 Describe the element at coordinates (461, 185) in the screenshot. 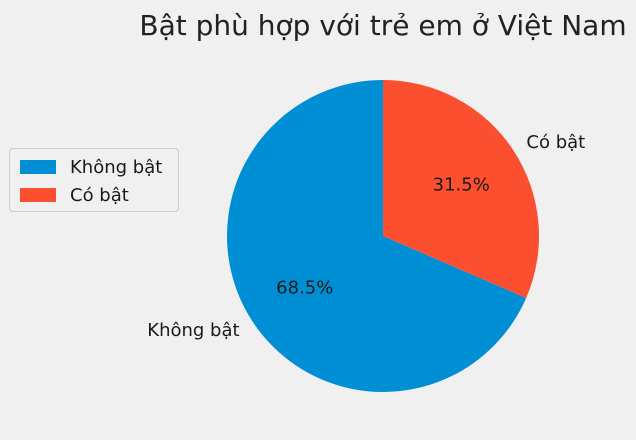

I see `pie-percent-label: 31.5%` at that location.